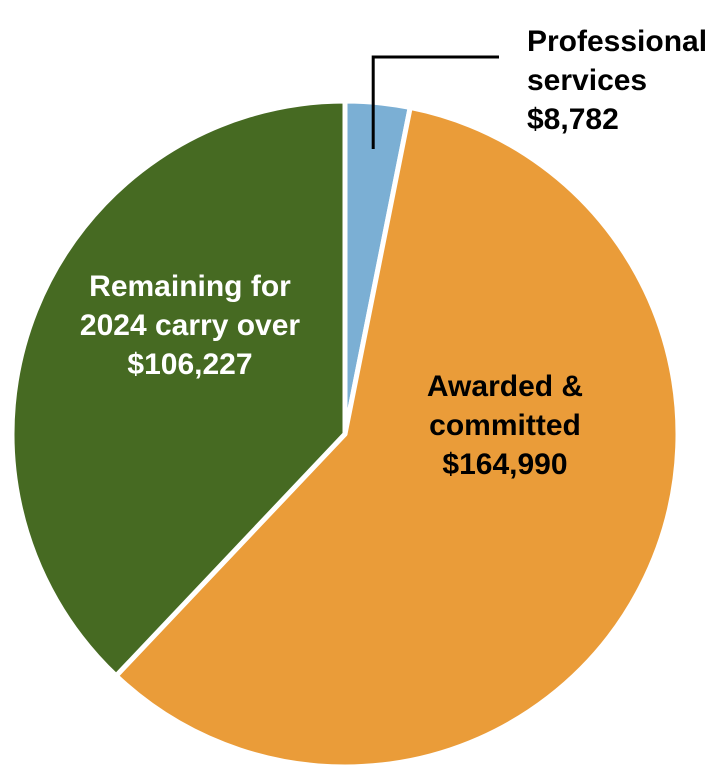  I want to click on slice-label-0-line-2: $8,782, so click(573, 119).